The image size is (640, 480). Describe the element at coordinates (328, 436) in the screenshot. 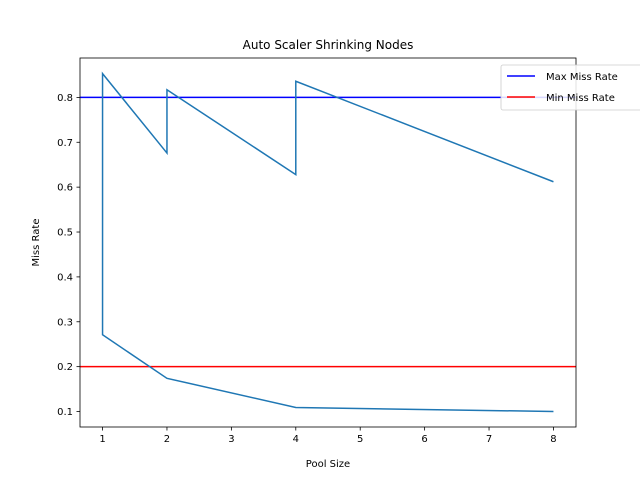

I see `x-axis: 1 2 3 4 5 6 7 8` at that location.